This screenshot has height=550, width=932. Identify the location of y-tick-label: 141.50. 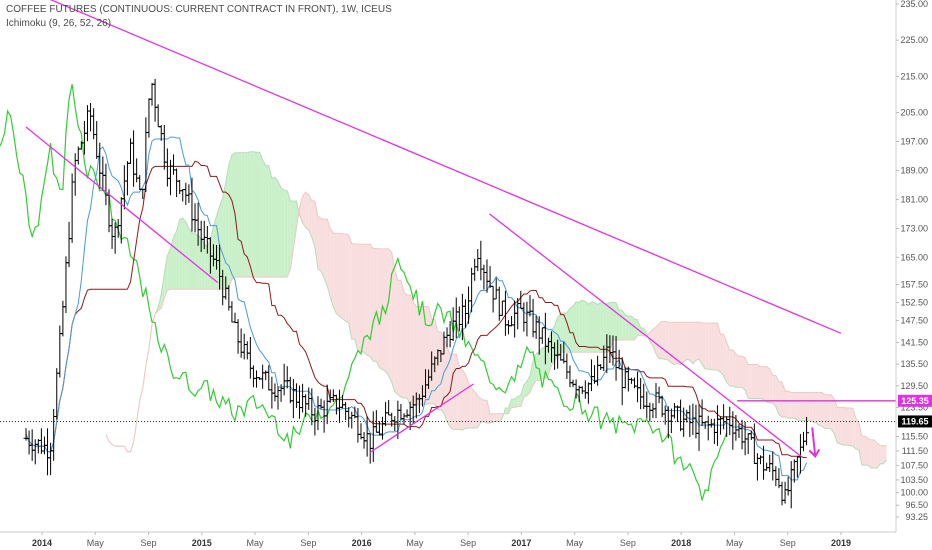
(914, 342).